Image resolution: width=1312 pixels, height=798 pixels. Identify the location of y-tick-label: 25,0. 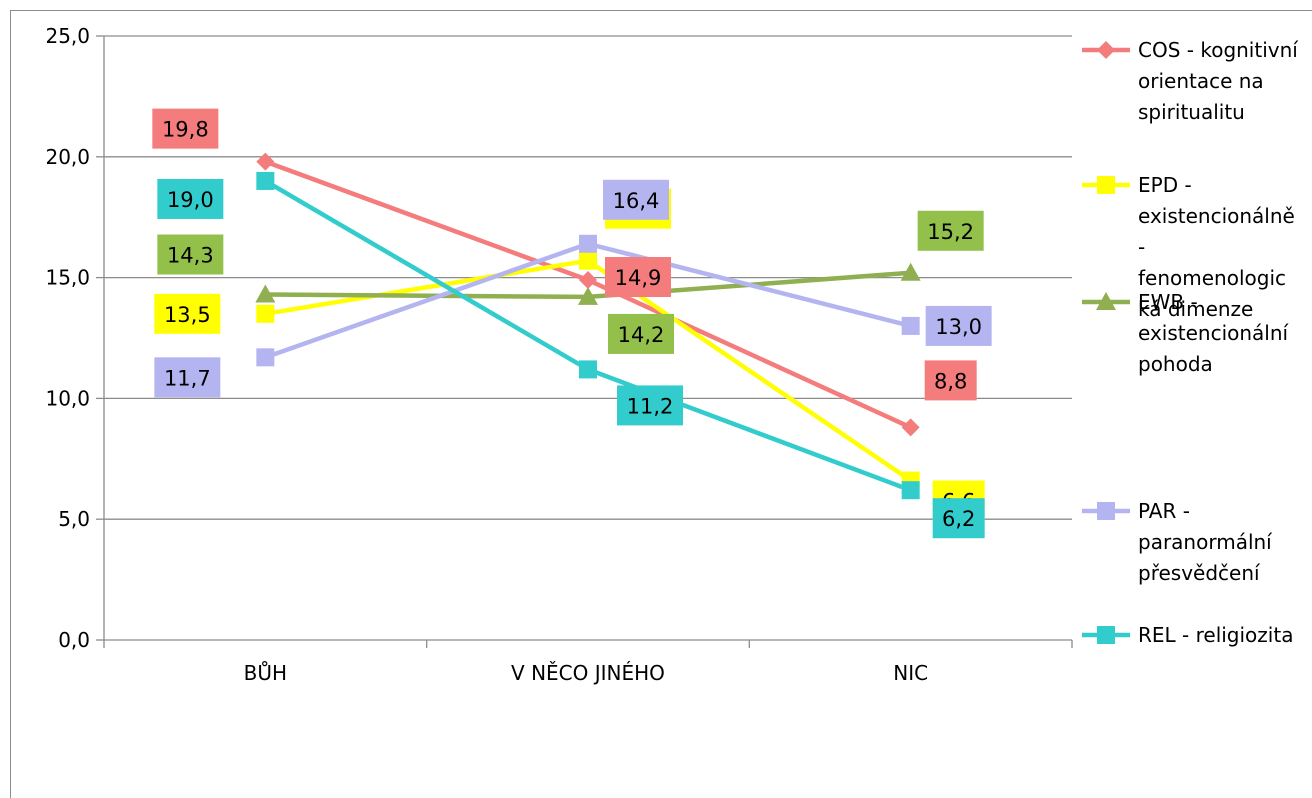
(67, 36).